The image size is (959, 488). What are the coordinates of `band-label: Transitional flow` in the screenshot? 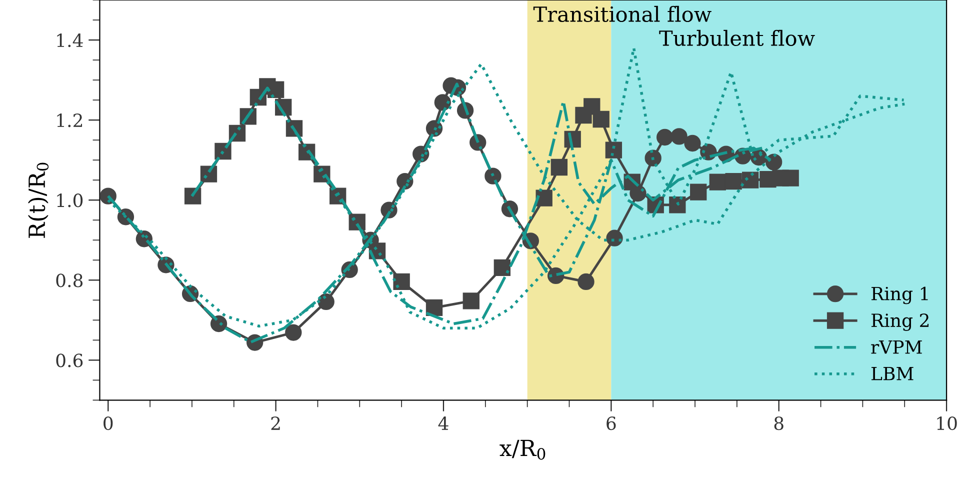 It's located at (622, 14).